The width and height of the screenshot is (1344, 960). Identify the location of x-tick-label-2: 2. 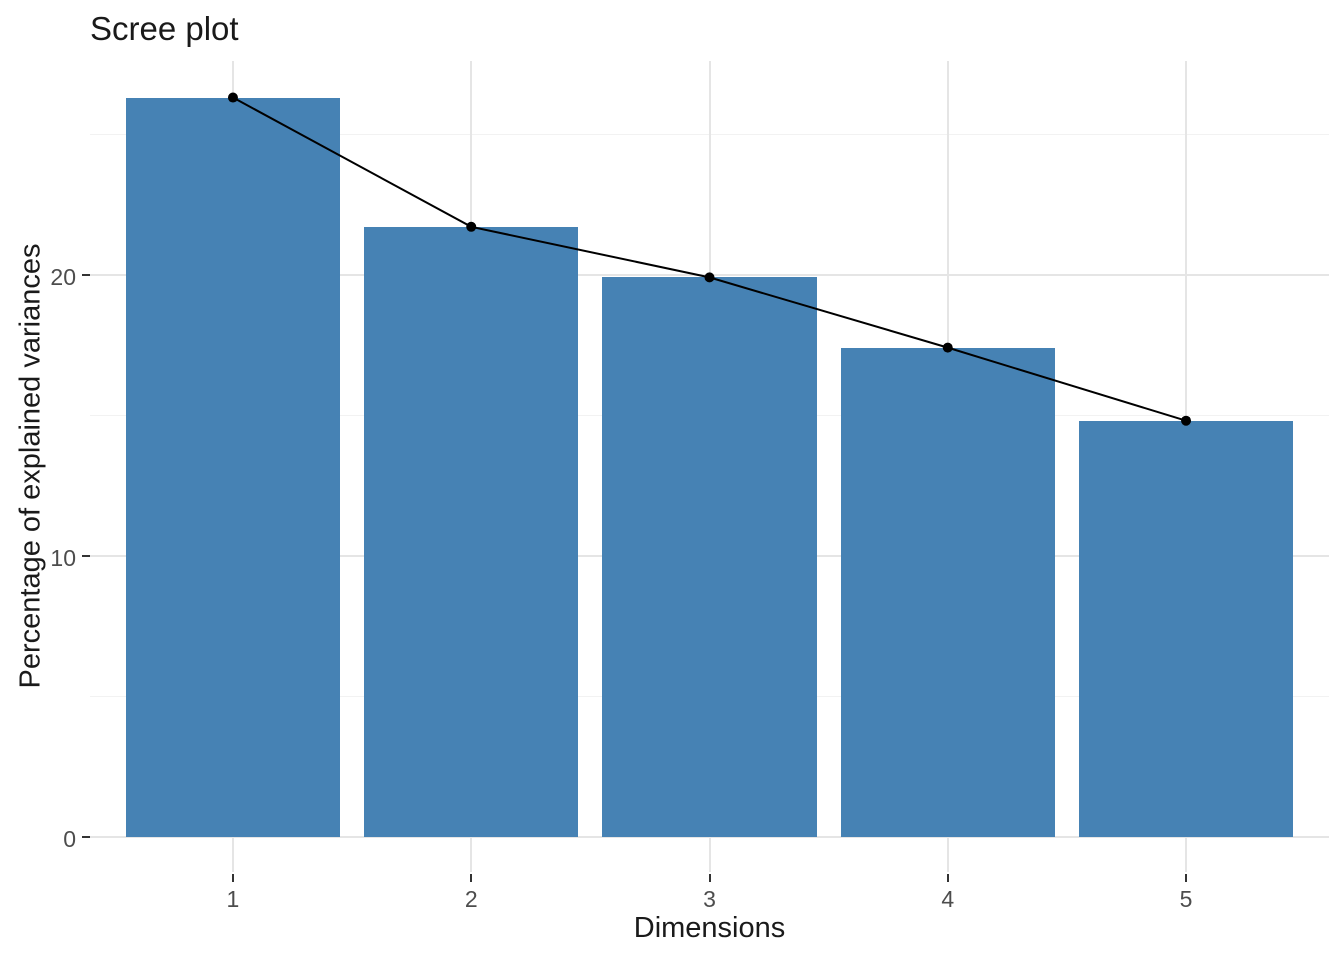
(471, 899).